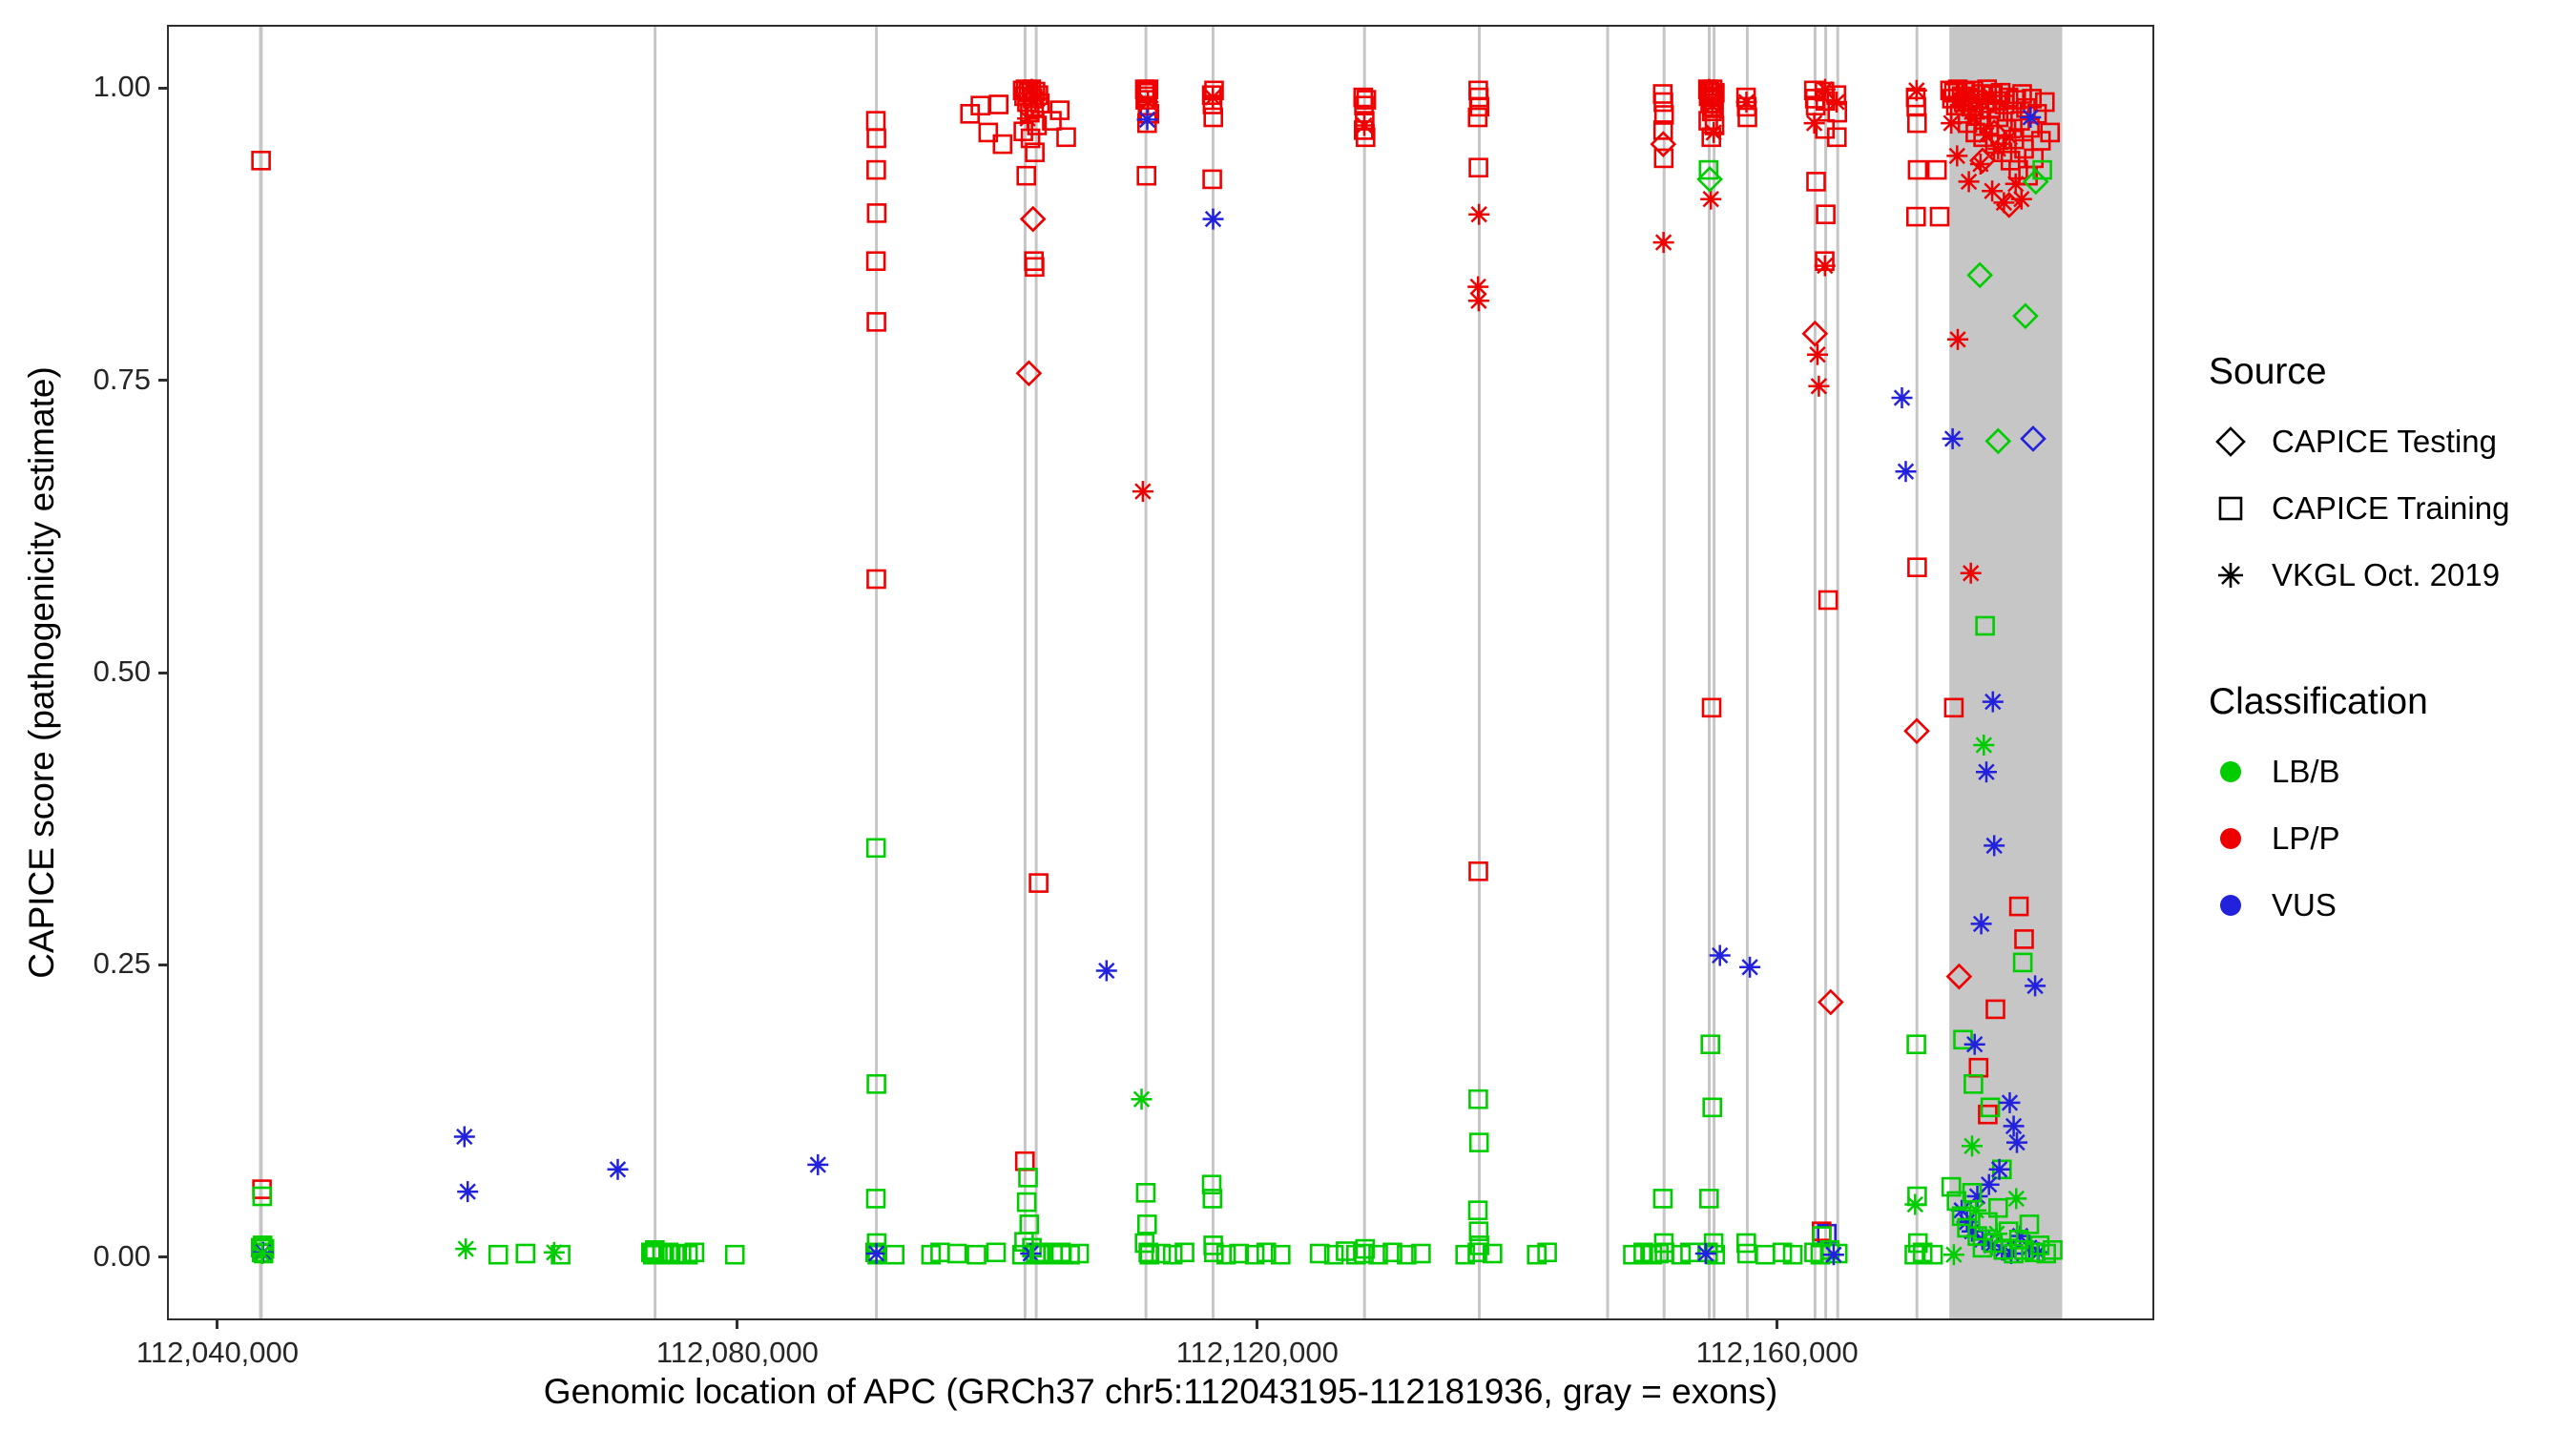  What do you see at coordinates (122, 87) in the screenshot?
I see `y-tick-label: 1.00` at bounding box center [122, 87].